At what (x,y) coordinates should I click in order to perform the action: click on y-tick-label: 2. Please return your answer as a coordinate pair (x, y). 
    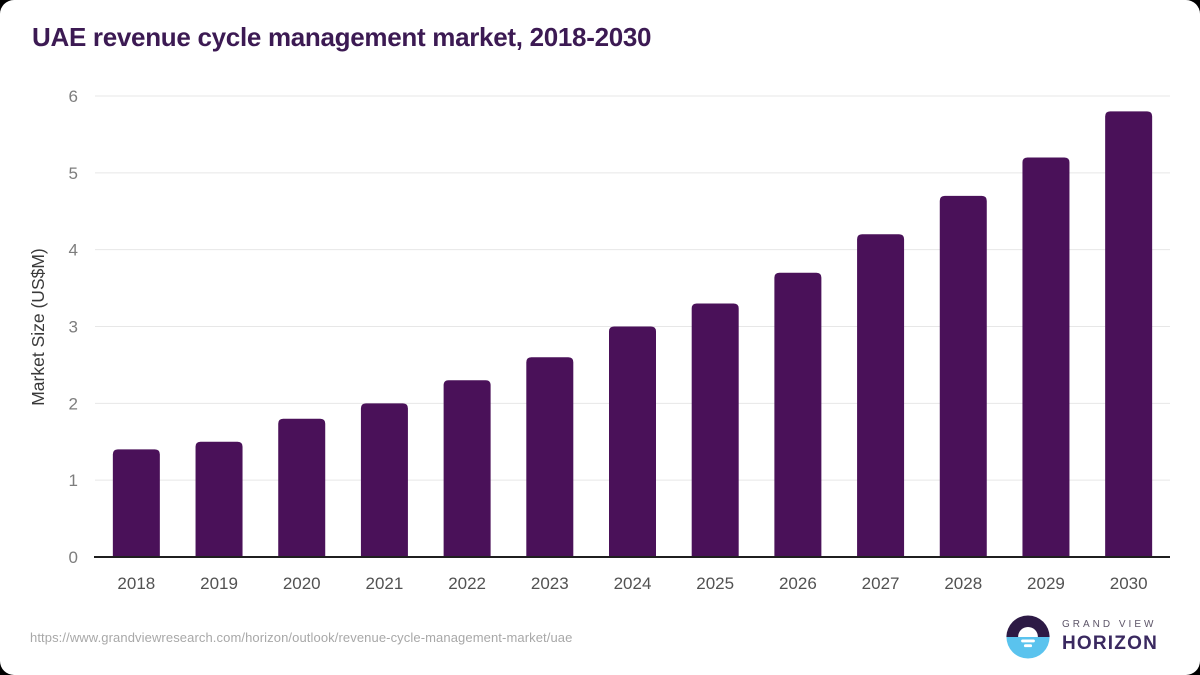
    Looking at the image, I should click on (73, 403).